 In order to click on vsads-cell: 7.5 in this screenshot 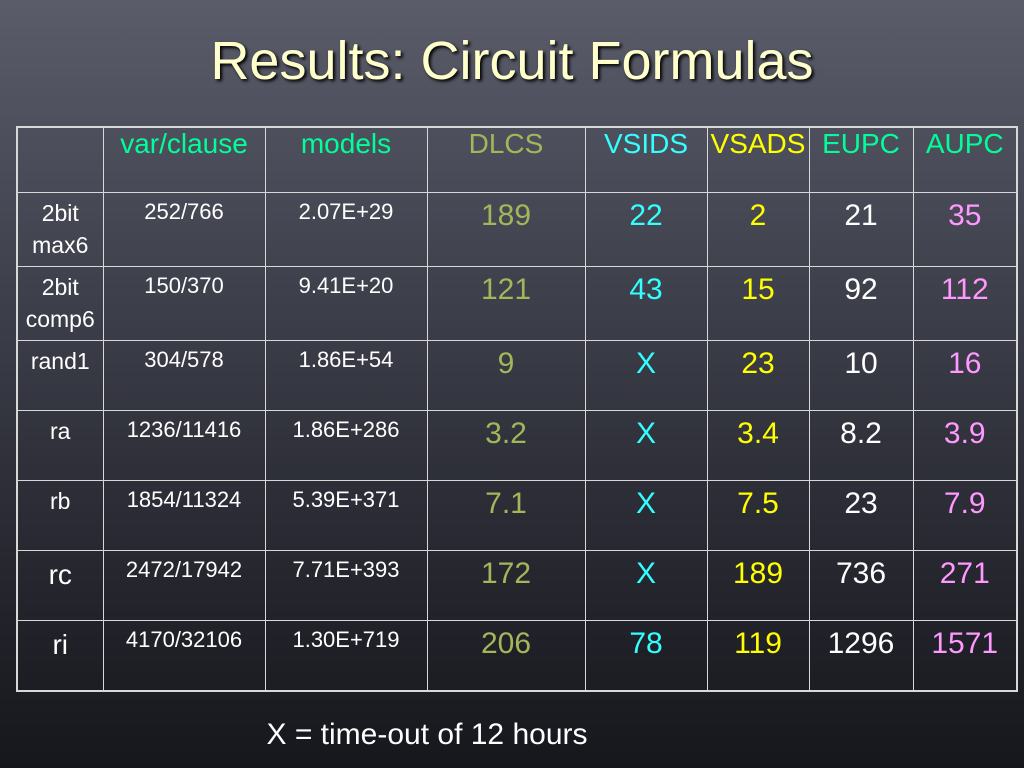, I will do `click(758, 515)`.